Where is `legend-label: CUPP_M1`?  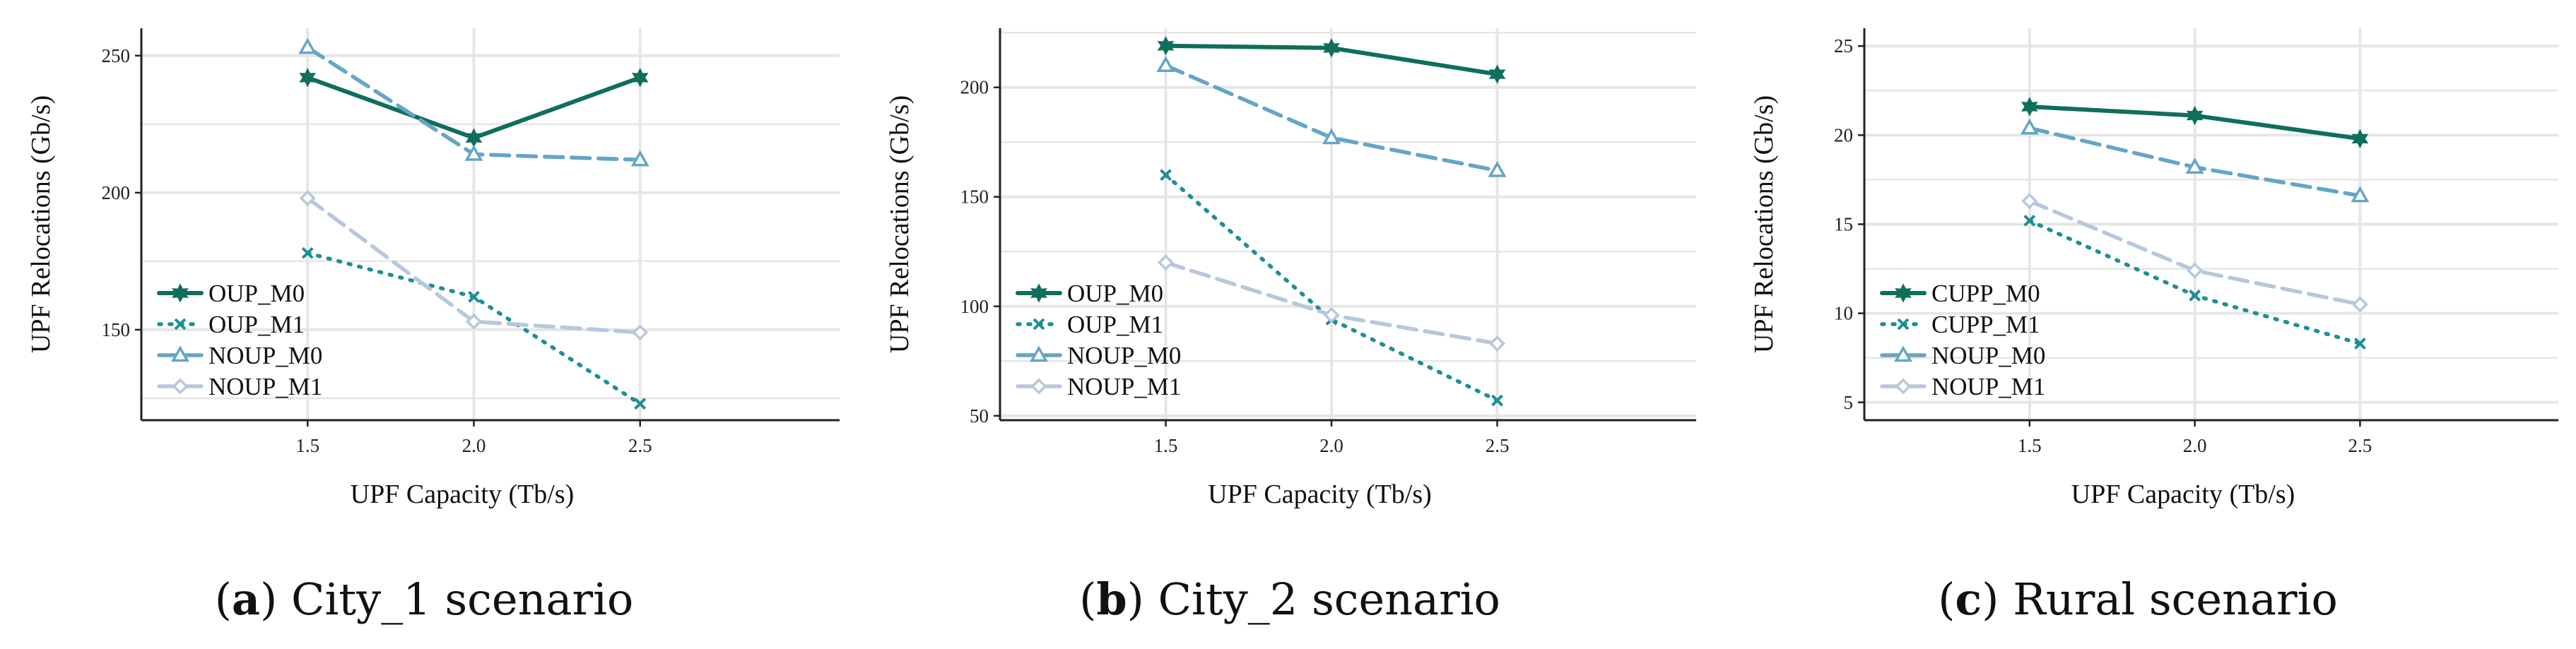
legend-label: CUPP_M1 is located at coordinates (1985, 324).